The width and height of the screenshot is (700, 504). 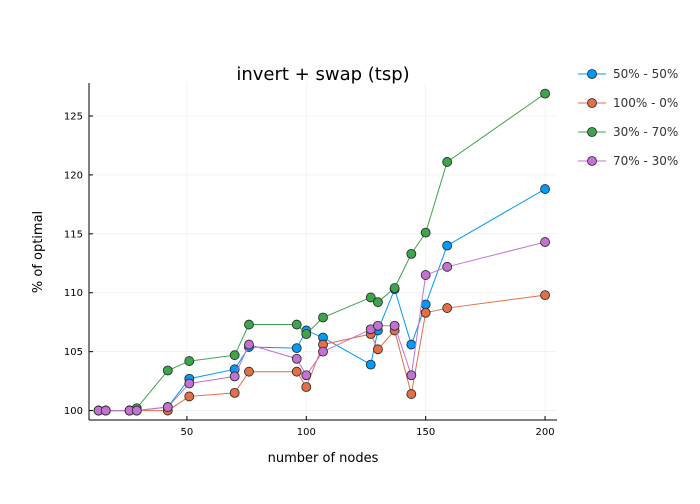 What do you see at coordinates (645, 161) in the screenshot?
I see `legend-label: 70% - 30%` at bounding box center [645, 161].